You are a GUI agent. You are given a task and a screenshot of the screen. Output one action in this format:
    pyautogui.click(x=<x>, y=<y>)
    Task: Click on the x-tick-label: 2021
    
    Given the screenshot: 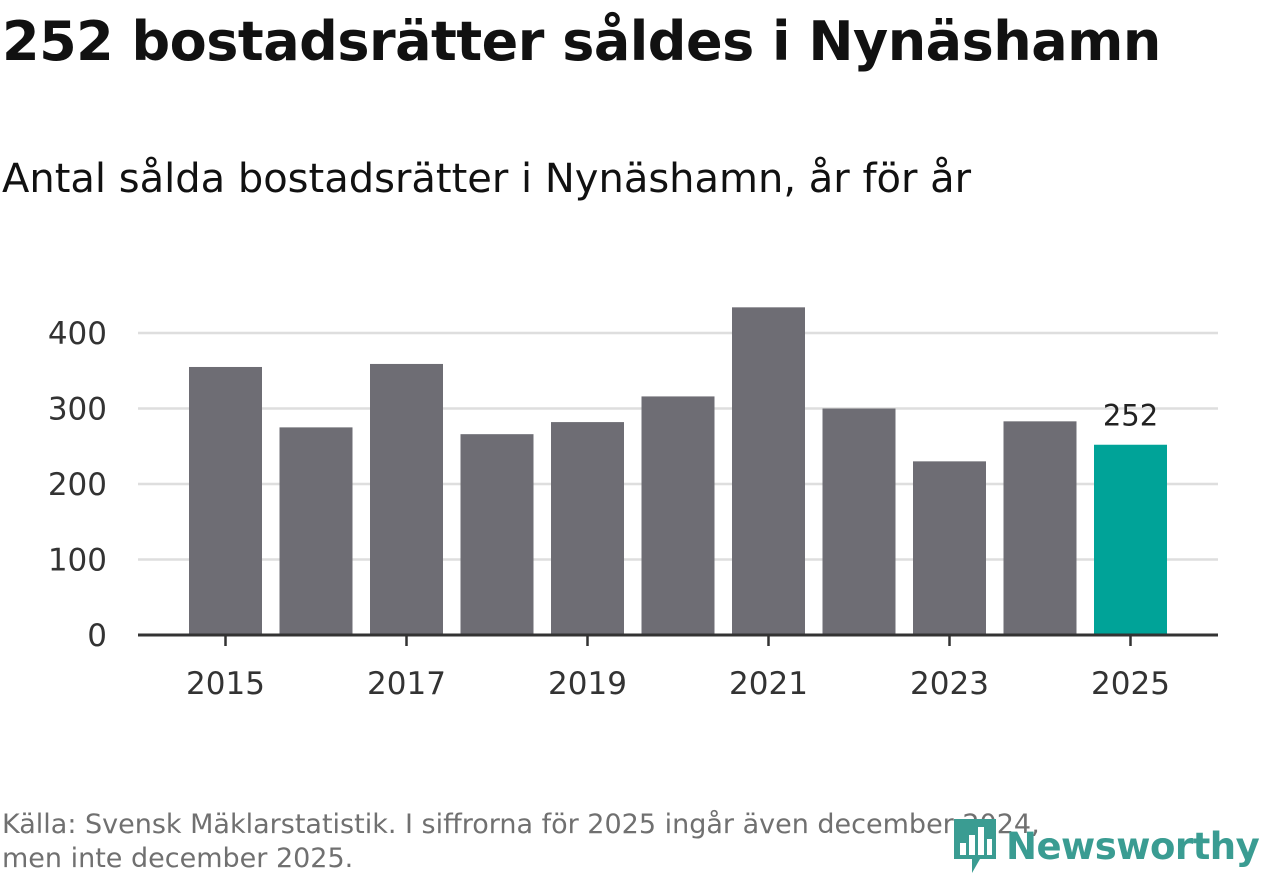 What is the action you would take?
    pyautogui.click(x=768, y=684)
    